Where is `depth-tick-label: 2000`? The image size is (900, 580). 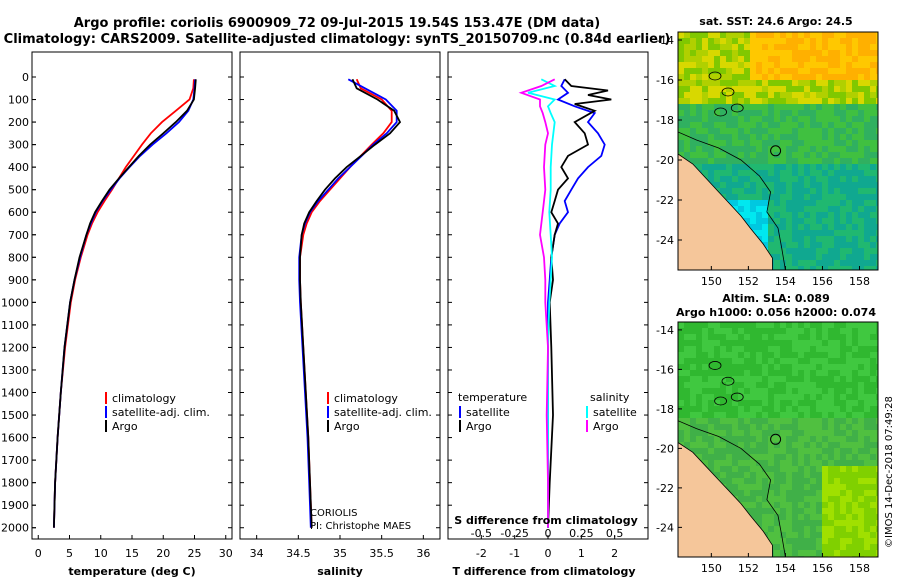 depth-tick-label: 2000 is located at coordinates (15, 528).